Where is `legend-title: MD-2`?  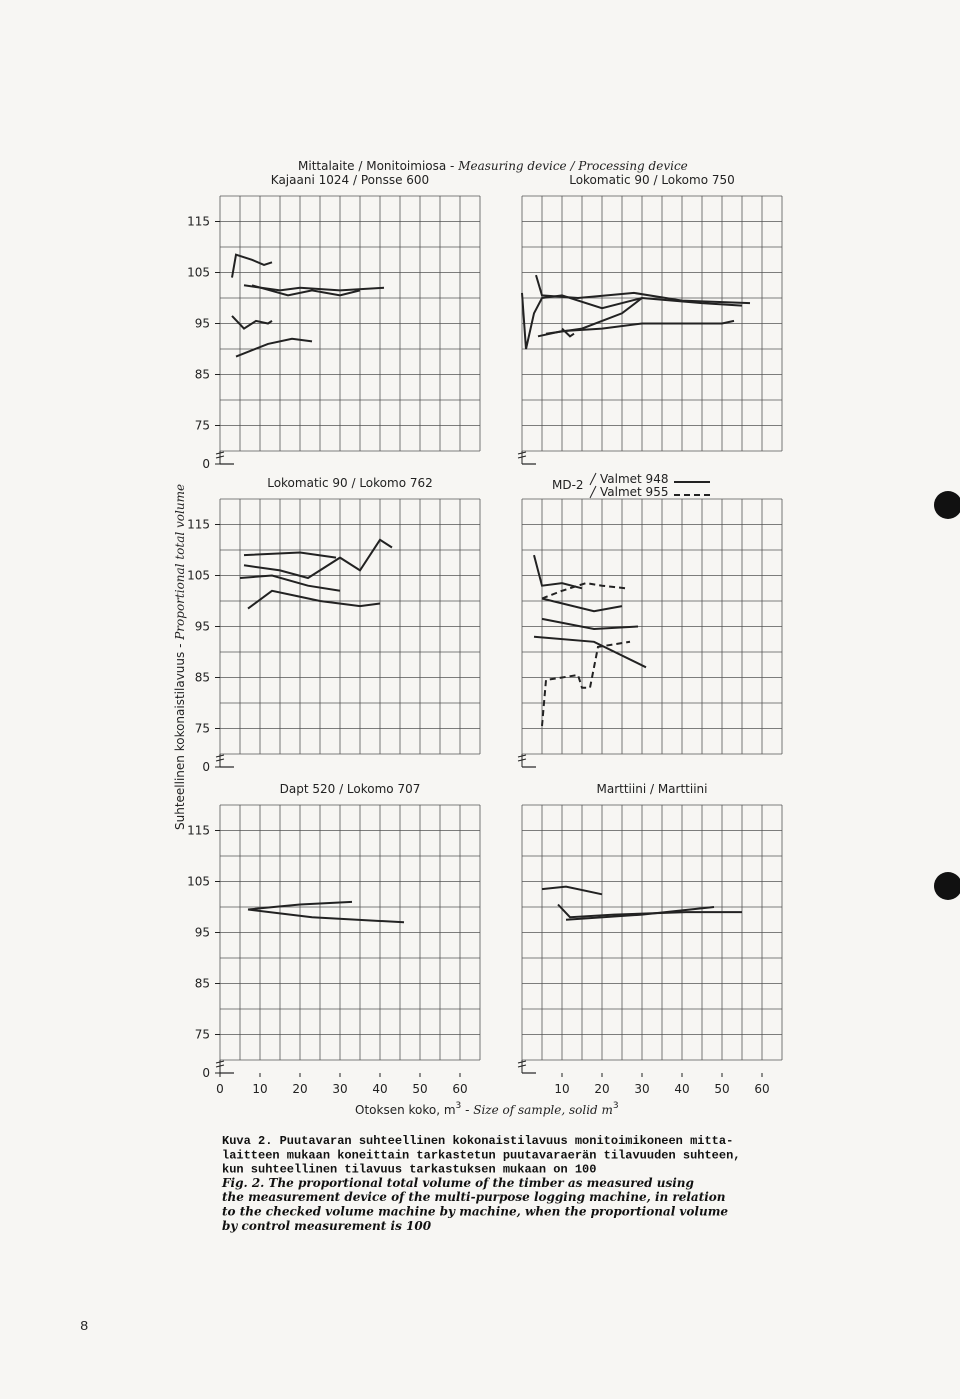 legend-title: MD-2 is located at coordinates (568, 485).